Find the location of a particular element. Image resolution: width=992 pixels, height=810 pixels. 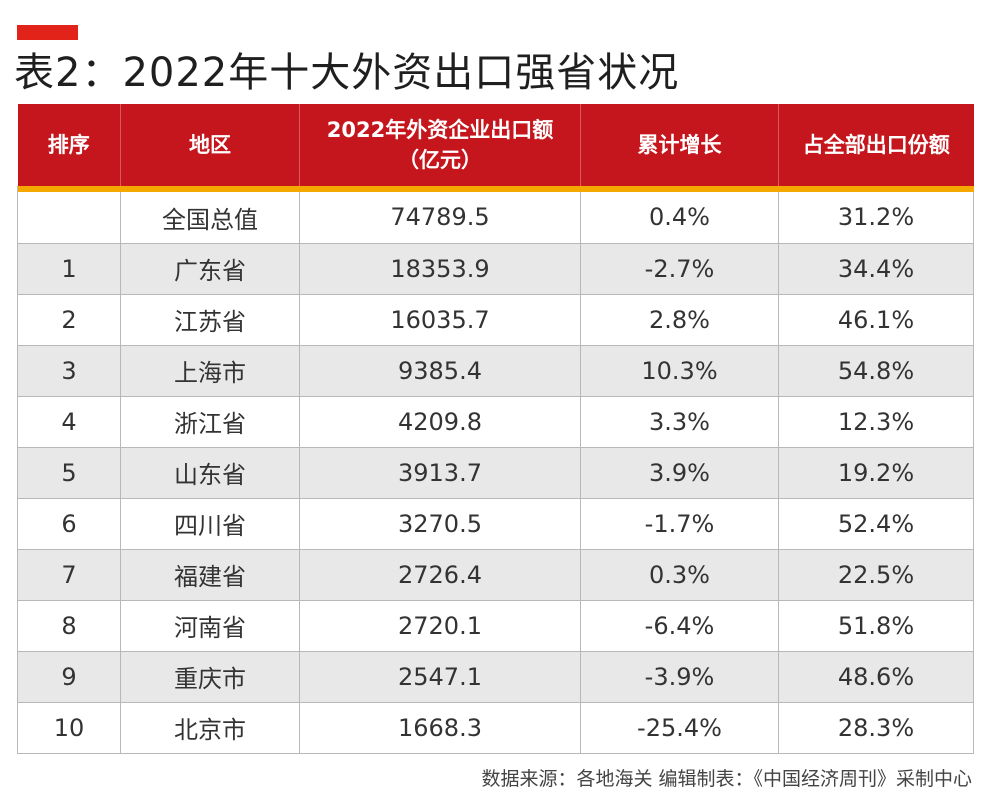

cell-growth: -25.4% is located at coordinates (679, 728).